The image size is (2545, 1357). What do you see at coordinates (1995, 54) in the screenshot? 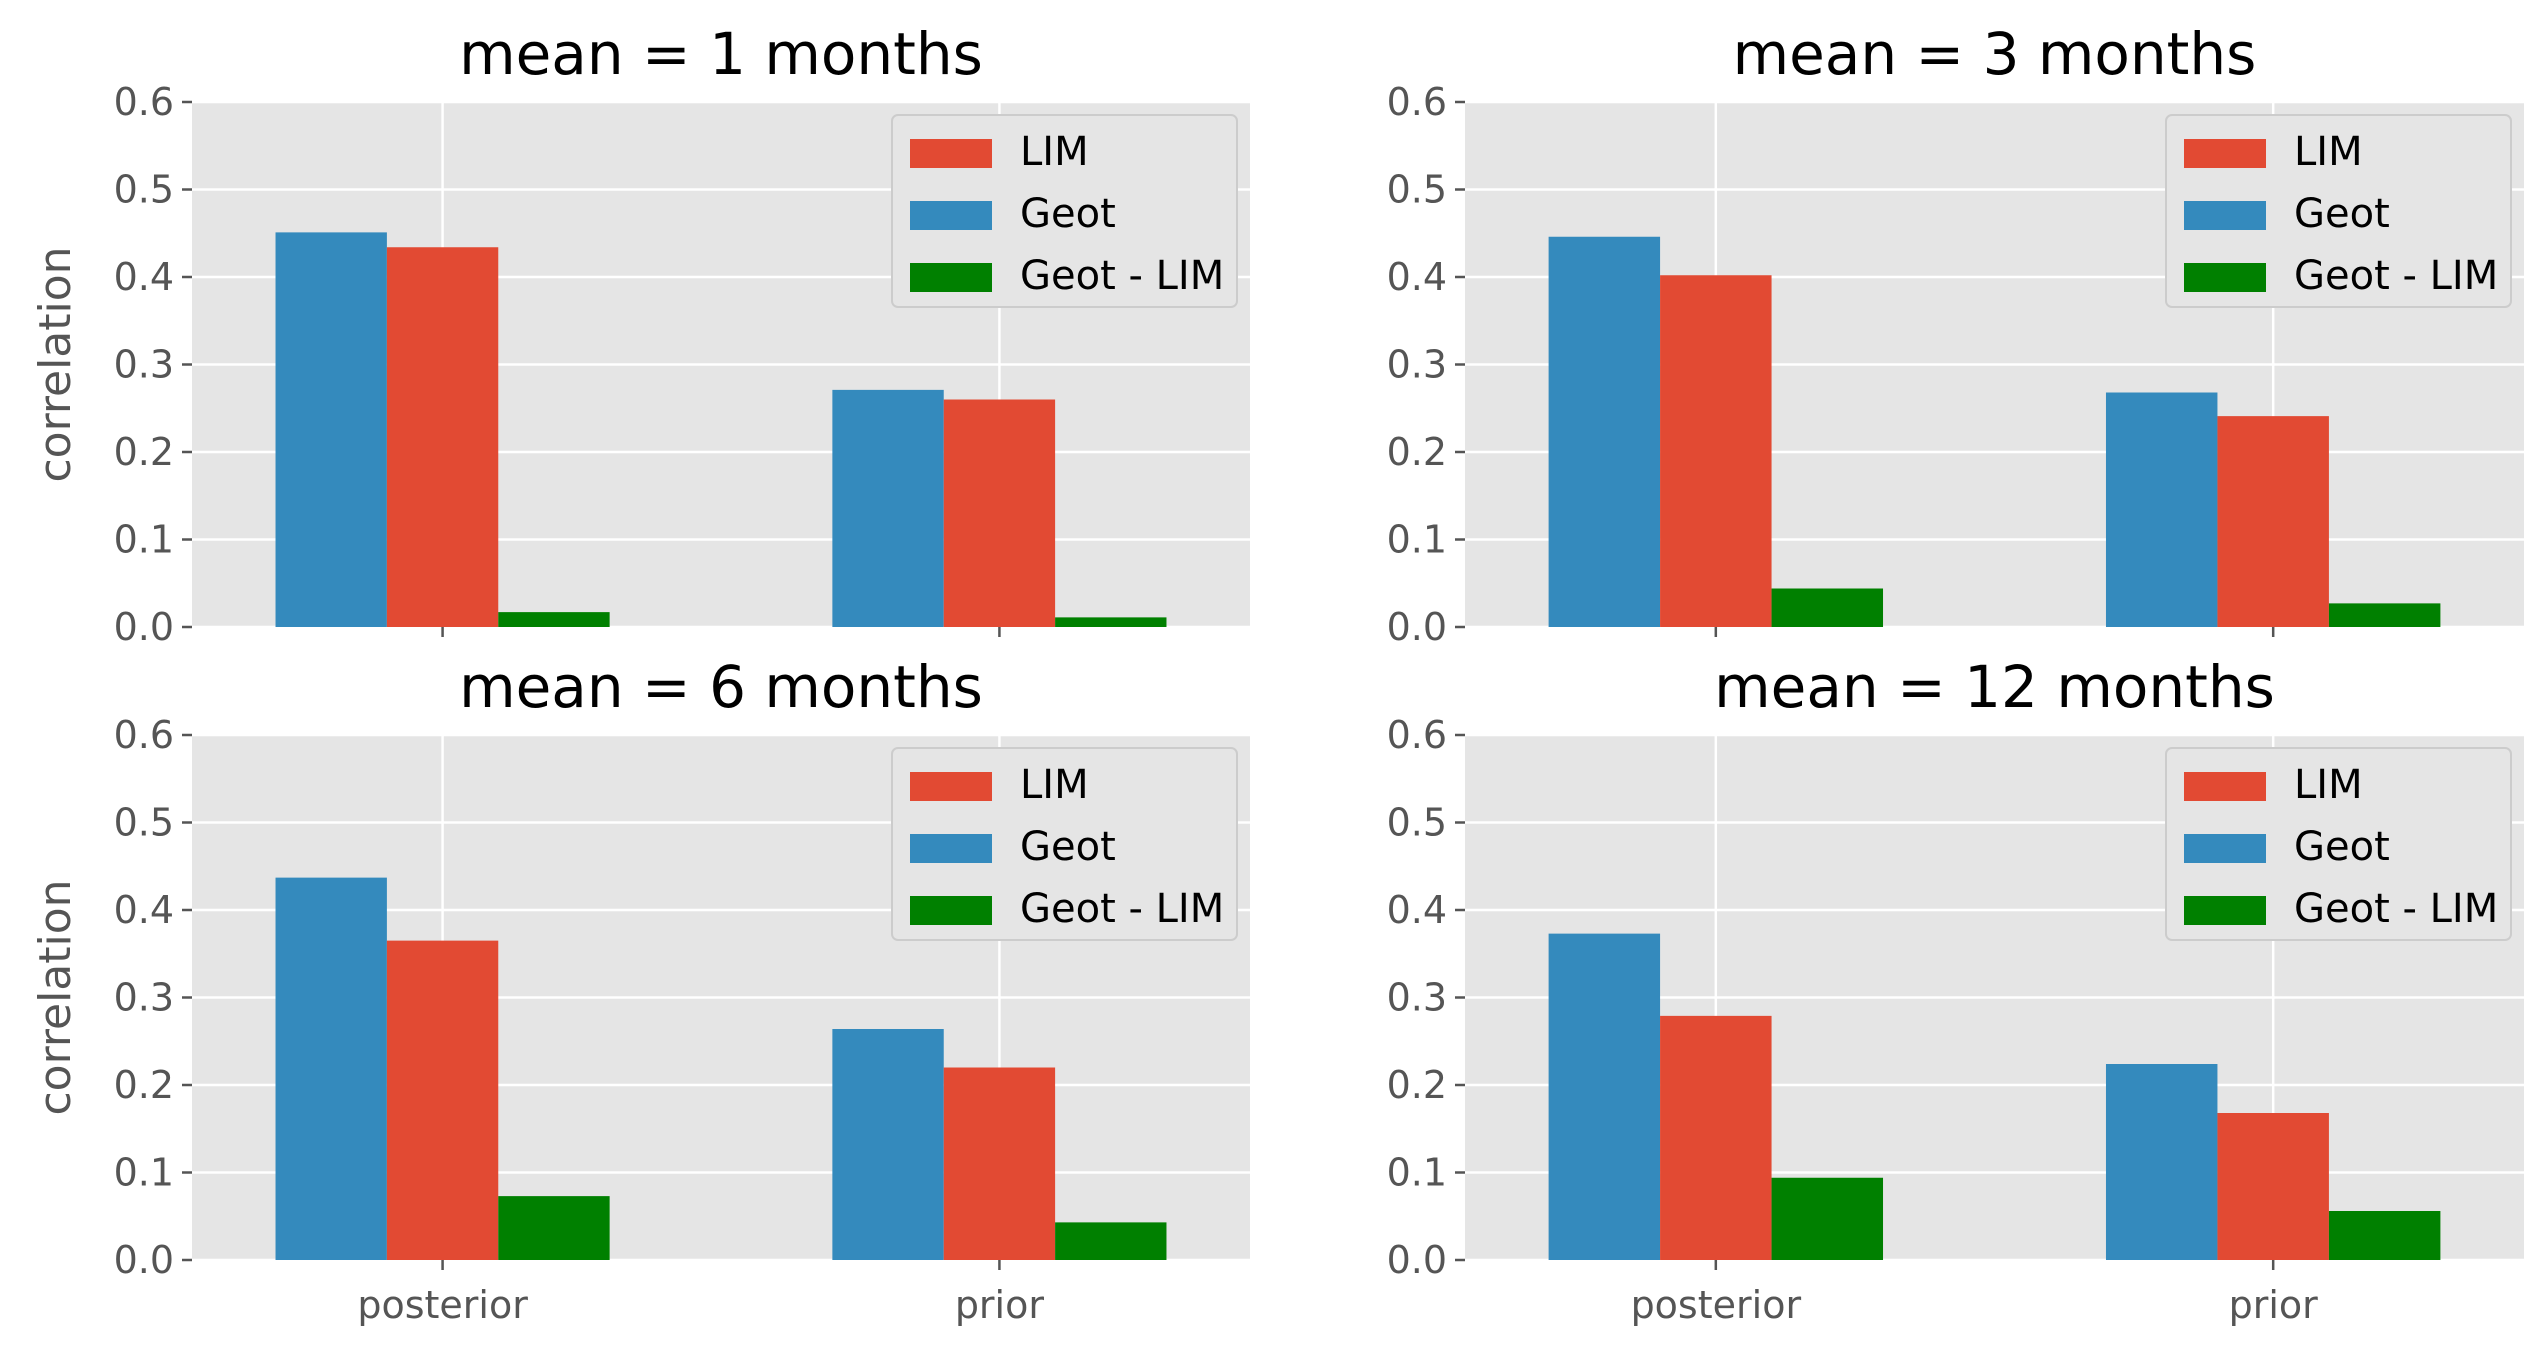
I see `chart-title: mean = 3 months` at bounding box center [1995, 54].